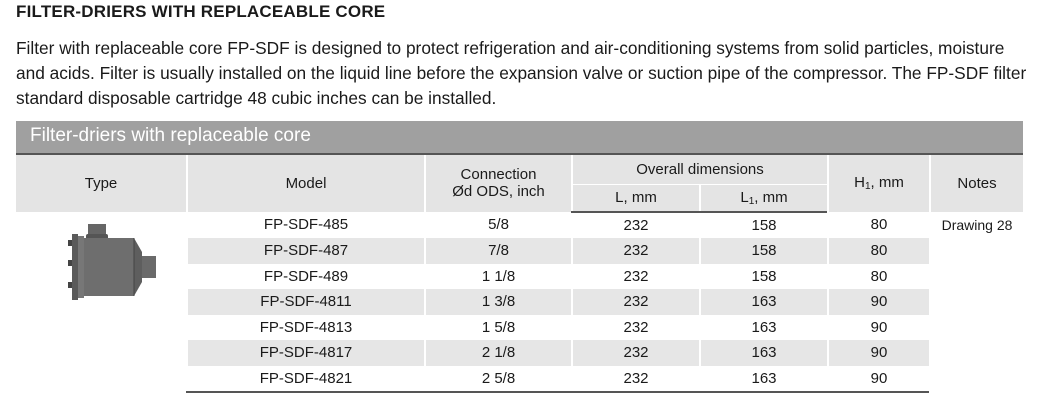  What do you see at coordinates (112, 261) in the screenshot?
I see `filter-drier-icon` at bounding box center [112, 261].